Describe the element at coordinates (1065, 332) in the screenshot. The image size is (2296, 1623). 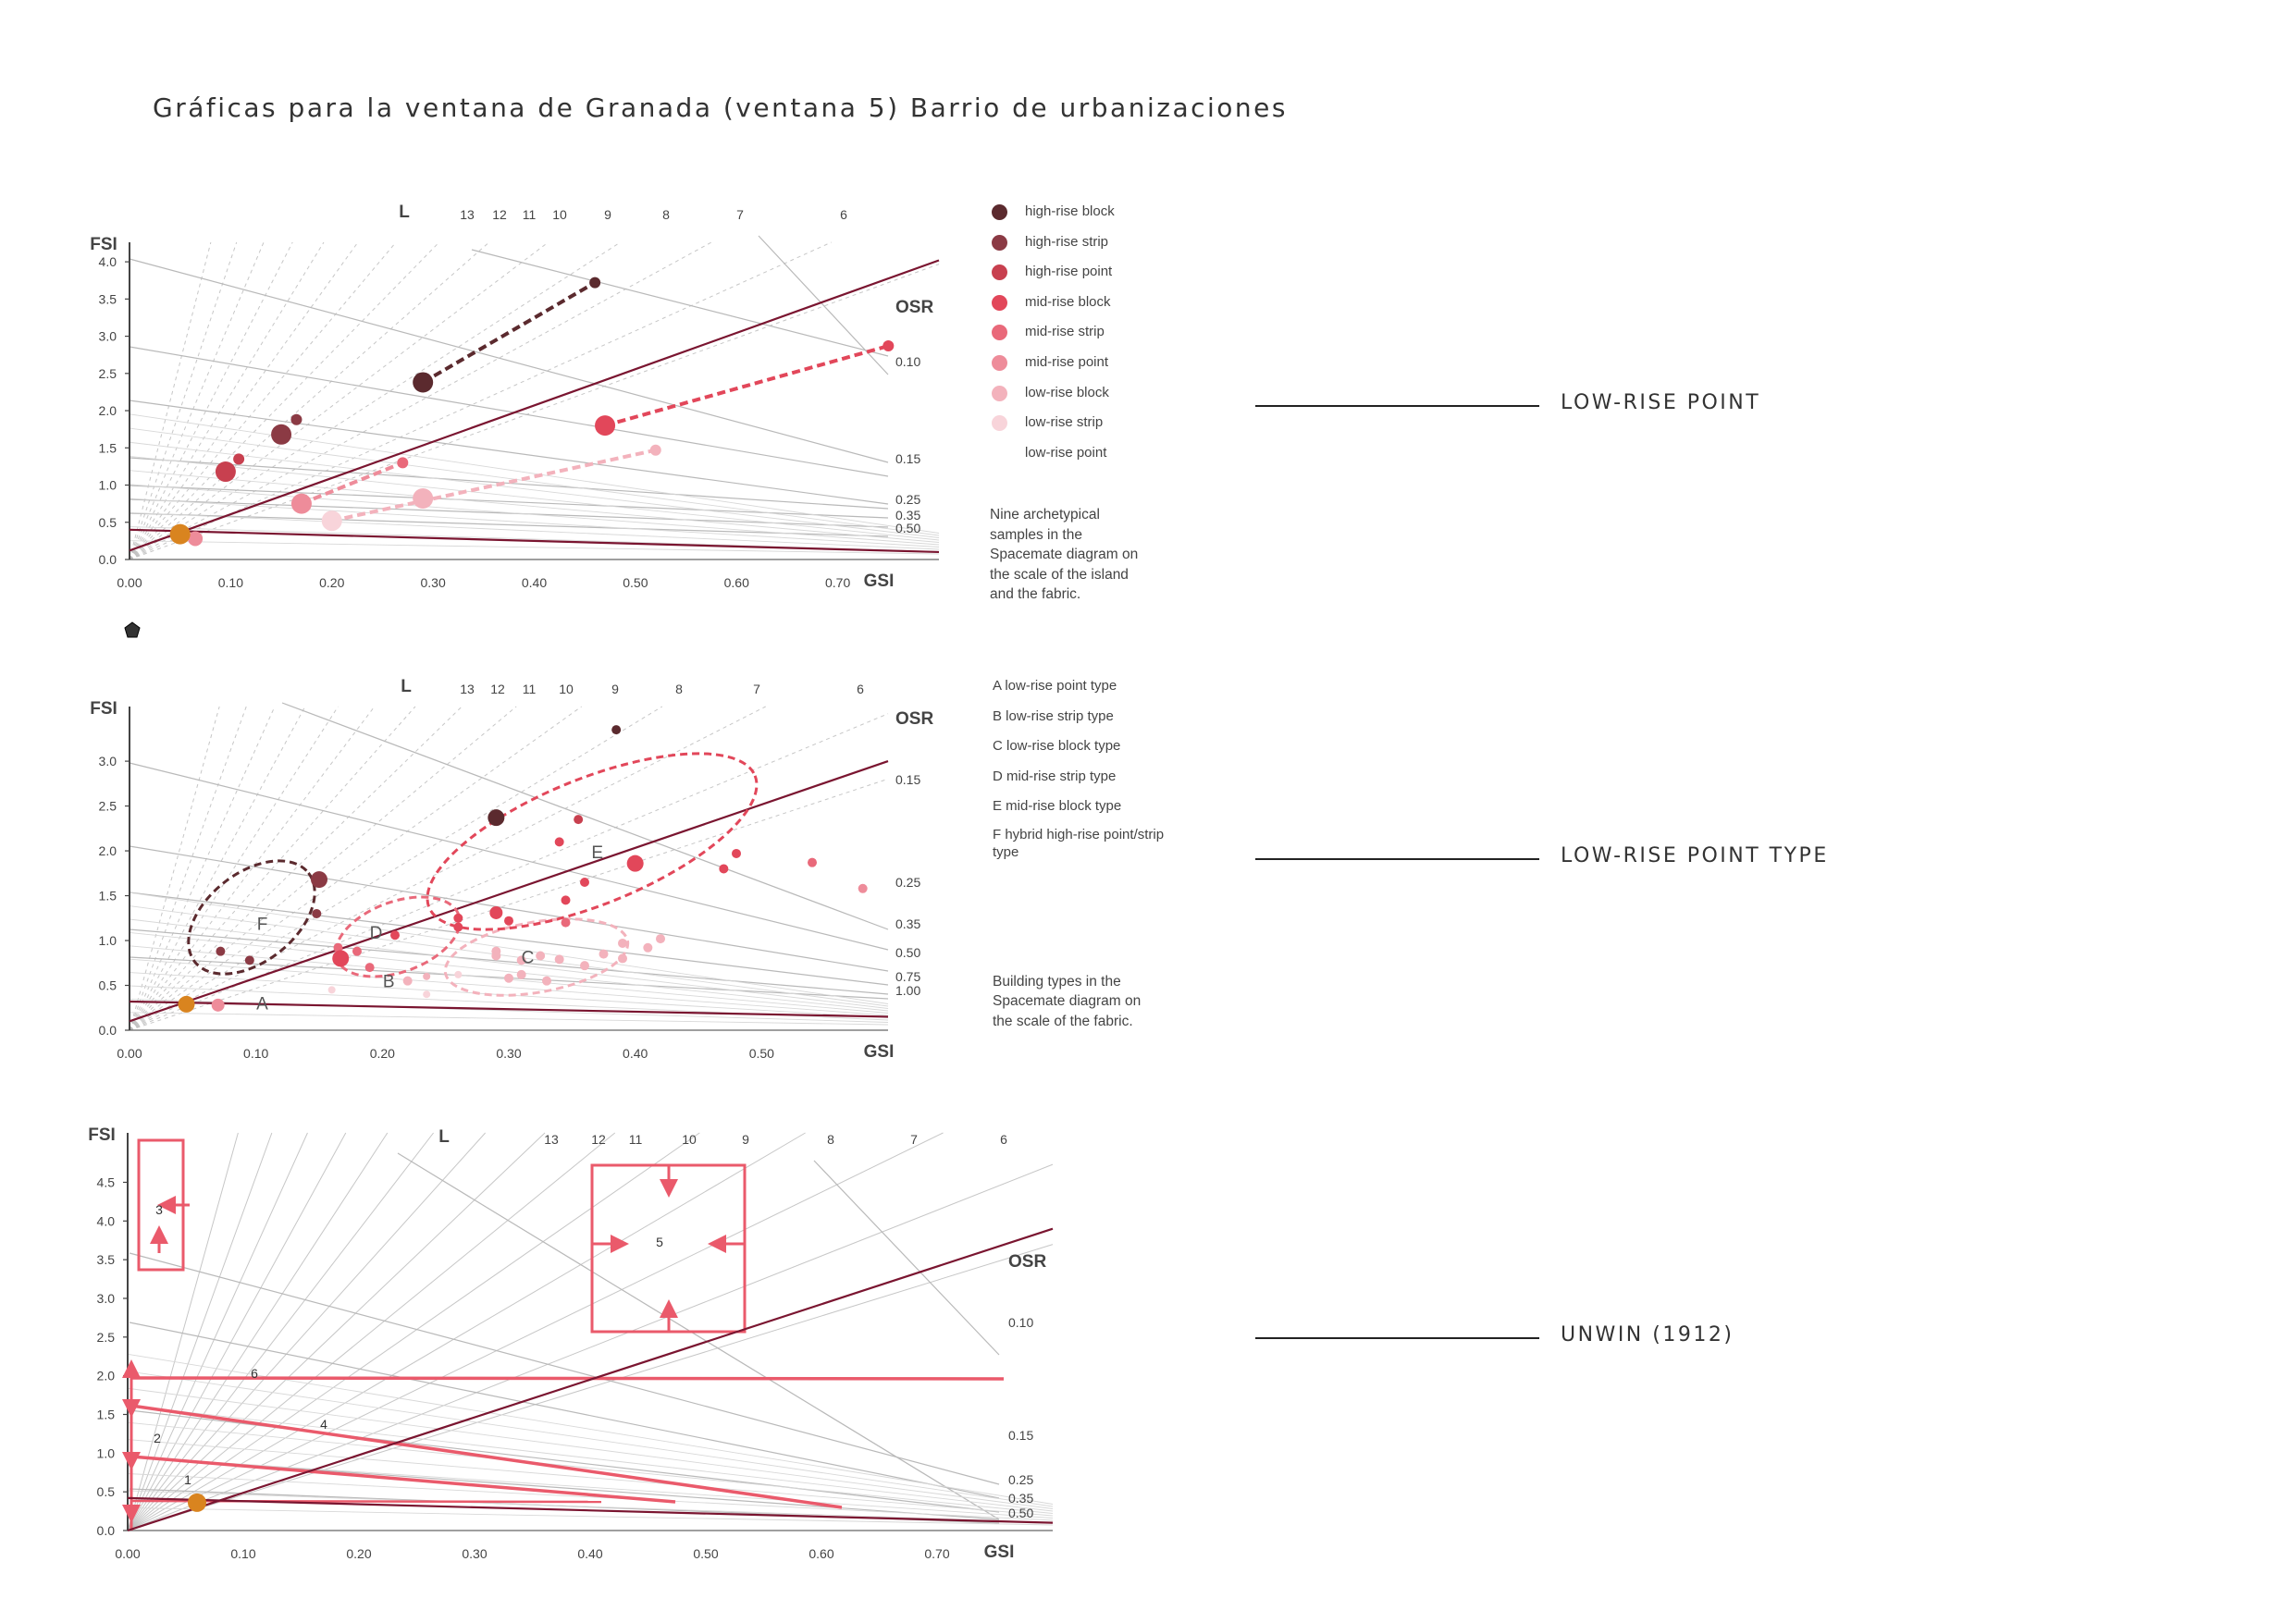
I see `legend-label: mid-rise strip` at that location.